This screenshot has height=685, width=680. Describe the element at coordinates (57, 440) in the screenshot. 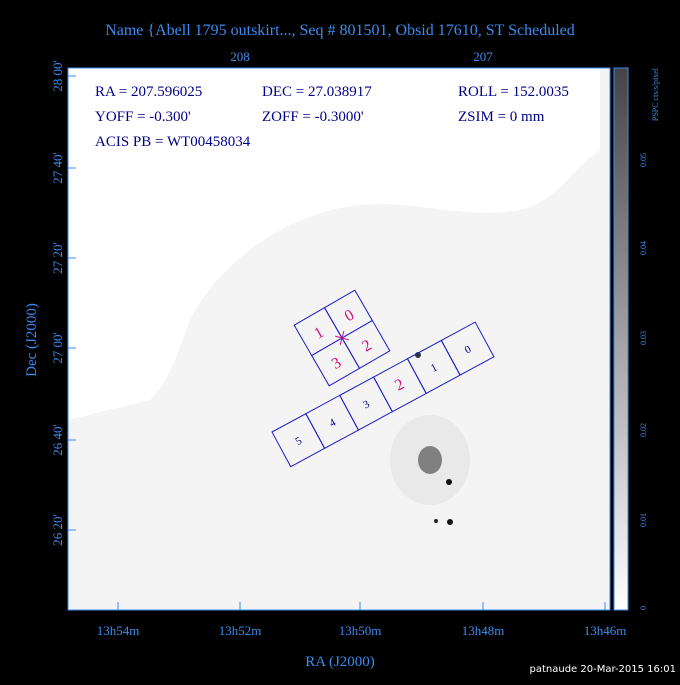

I see `left-tick-label: 26 40'` at that location.